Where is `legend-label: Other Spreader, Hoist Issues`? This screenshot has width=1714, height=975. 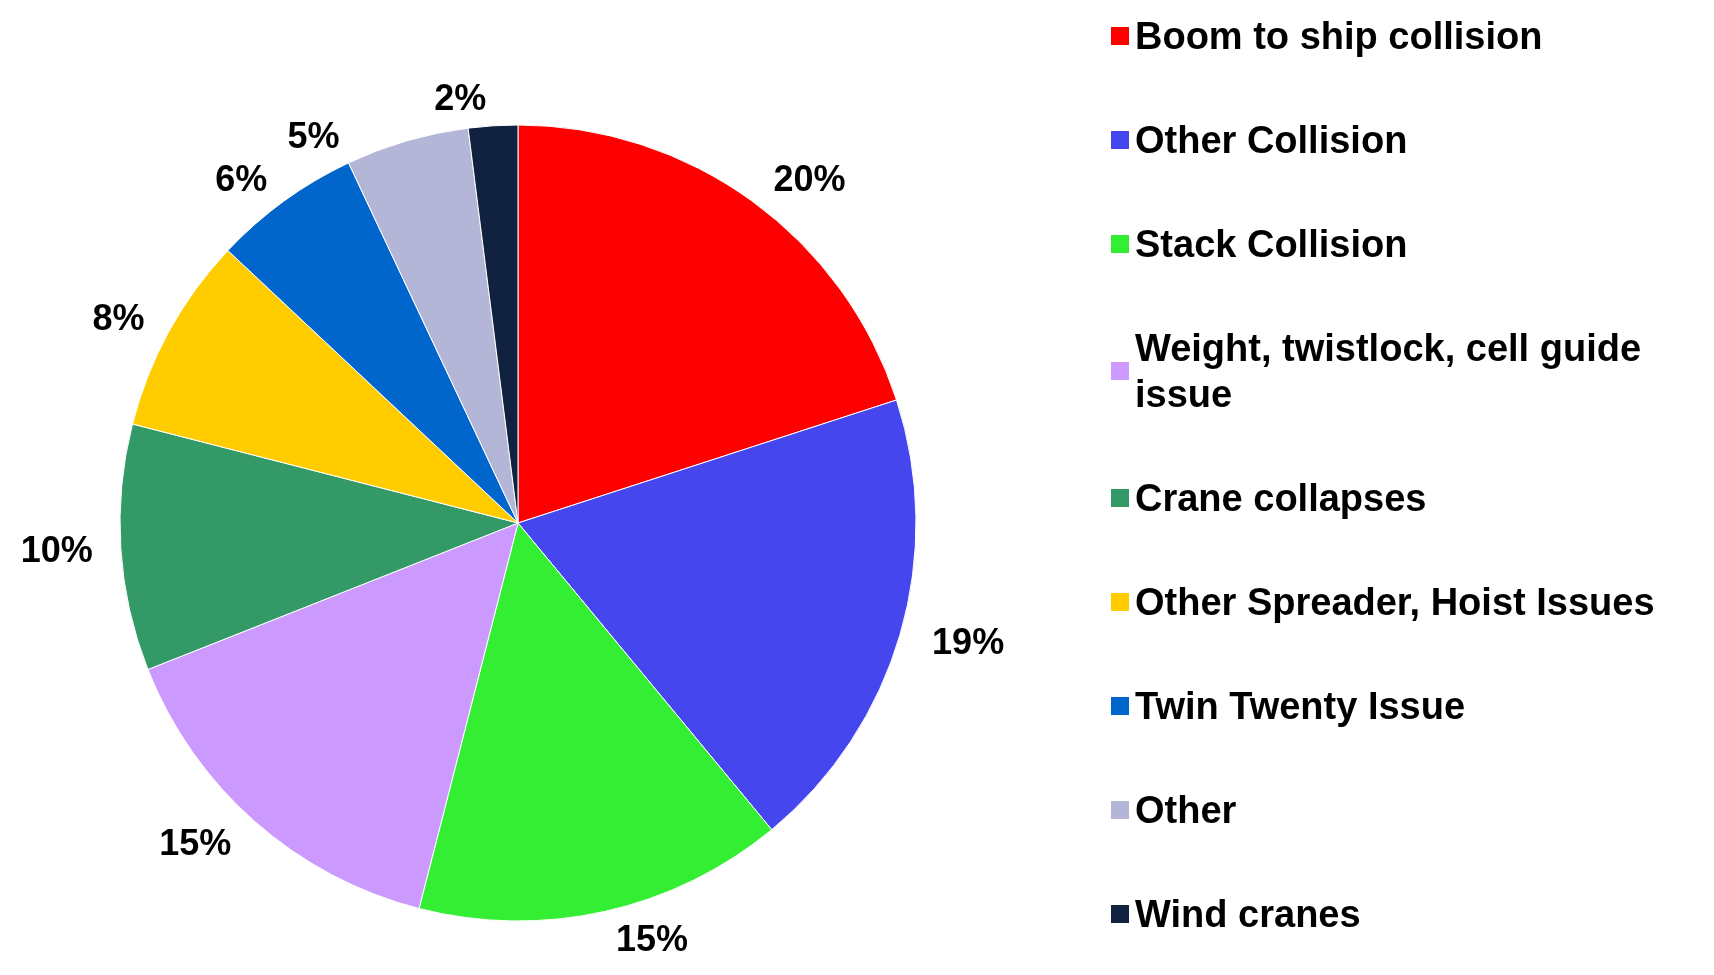 legend-label: Other Spreader, Hoist Issues is located at coordinates (1395, 602).